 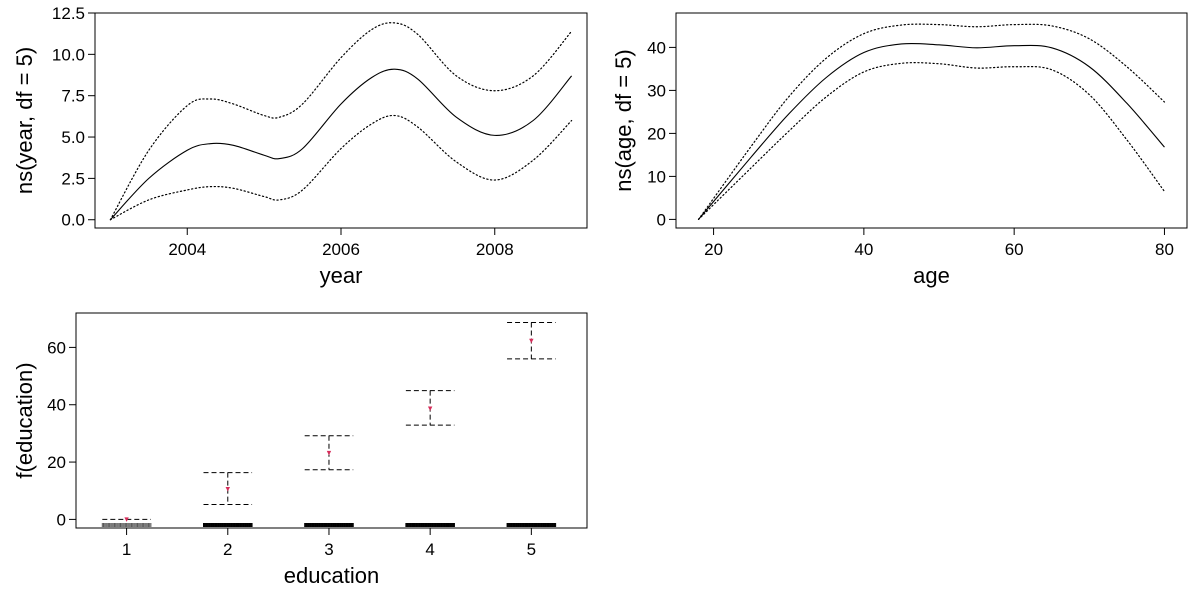 I want to click on y-tick-label: 12.5, so click(x=68, y=13).